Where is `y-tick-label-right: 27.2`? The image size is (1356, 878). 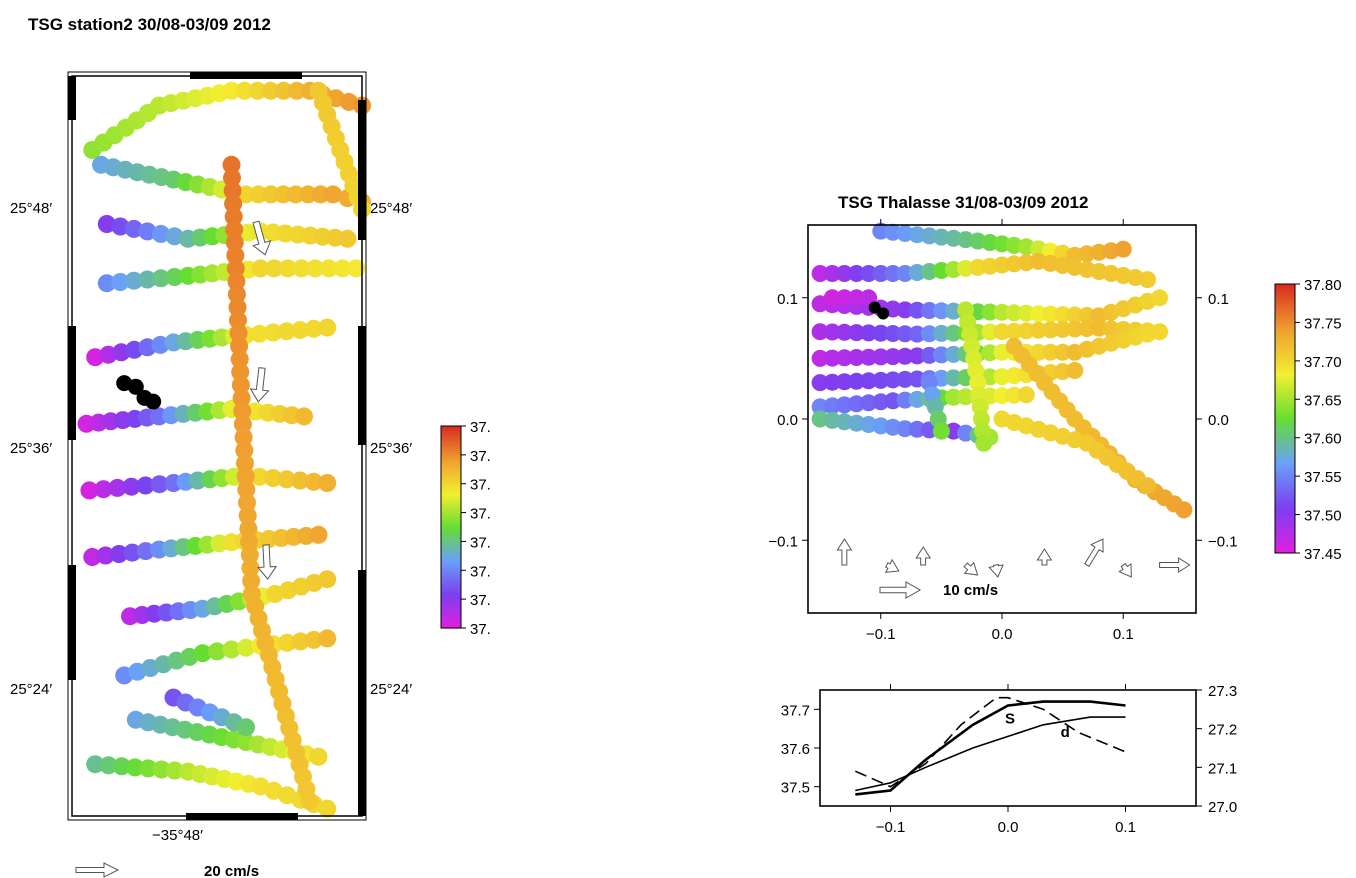
y-tick-label-right: 27.2 is located at coordinates (1222, 730).